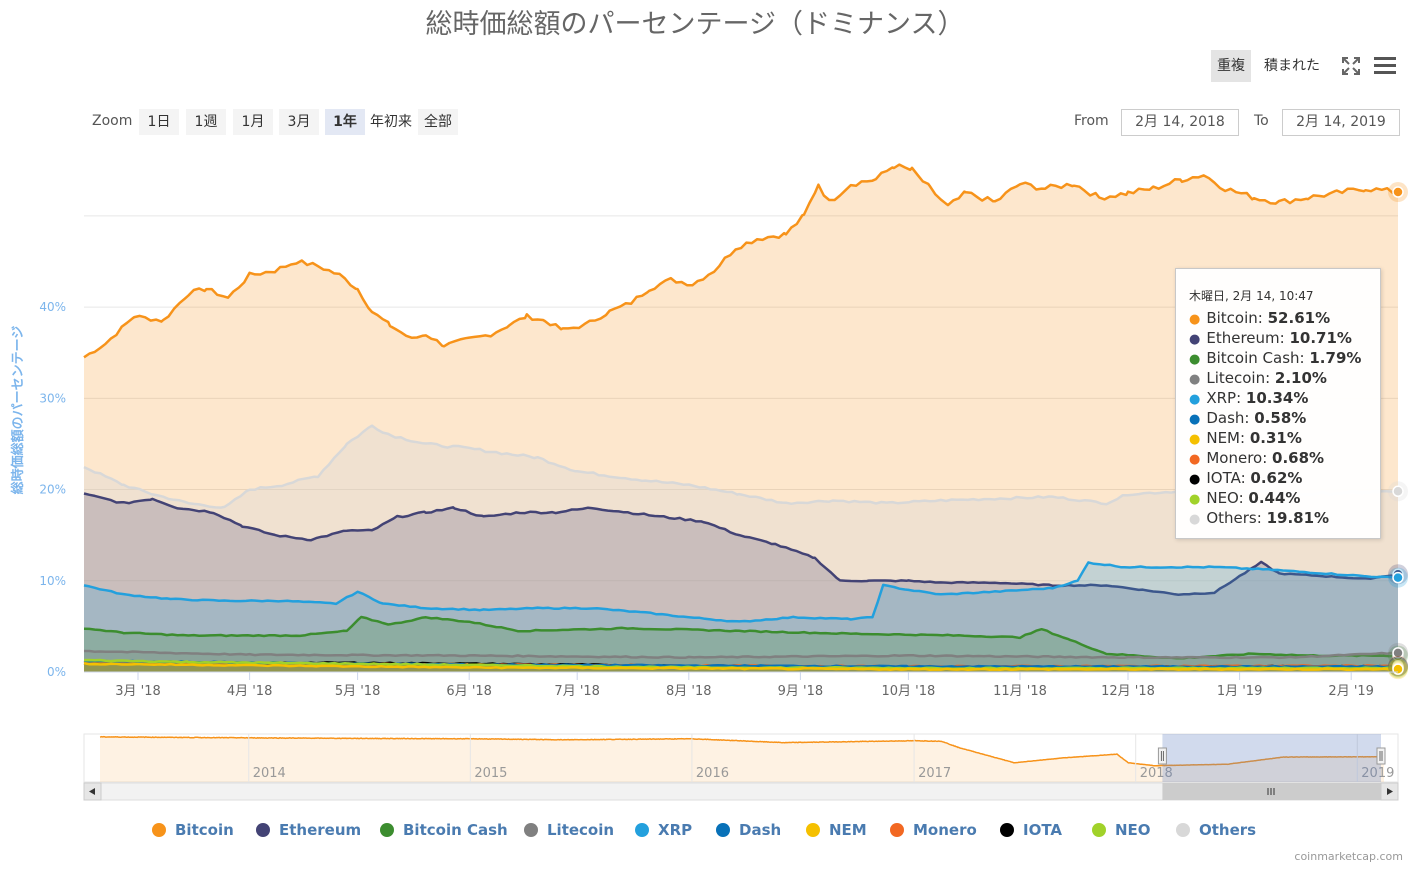 Image resolution: width=1421 pixels, height=885 pixels. I want to click on x-tick-label: 6月 '18, so click(469, 691).